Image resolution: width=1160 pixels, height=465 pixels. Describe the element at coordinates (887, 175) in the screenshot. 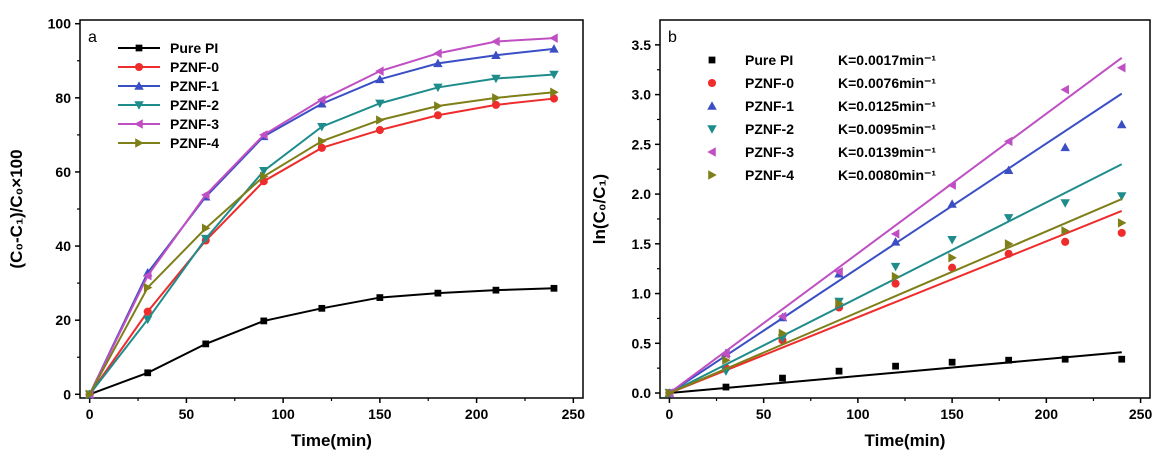

I see `rate-constant-label: K=0.0080min⁻¹` at that location.